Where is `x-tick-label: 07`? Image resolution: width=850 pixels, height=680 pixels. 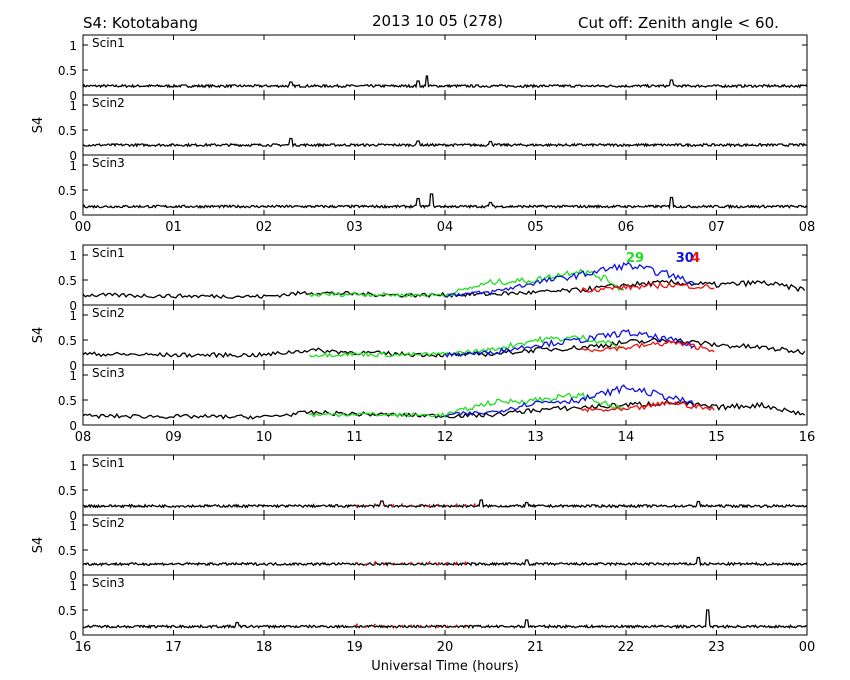 x-tick-label: 07 is located at coordinates (716, 227).